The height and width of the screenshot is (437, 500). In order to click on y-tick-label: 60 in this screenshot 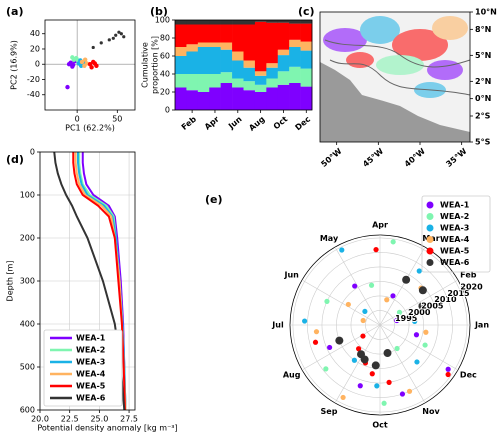, I will do `click(165, 56)`.